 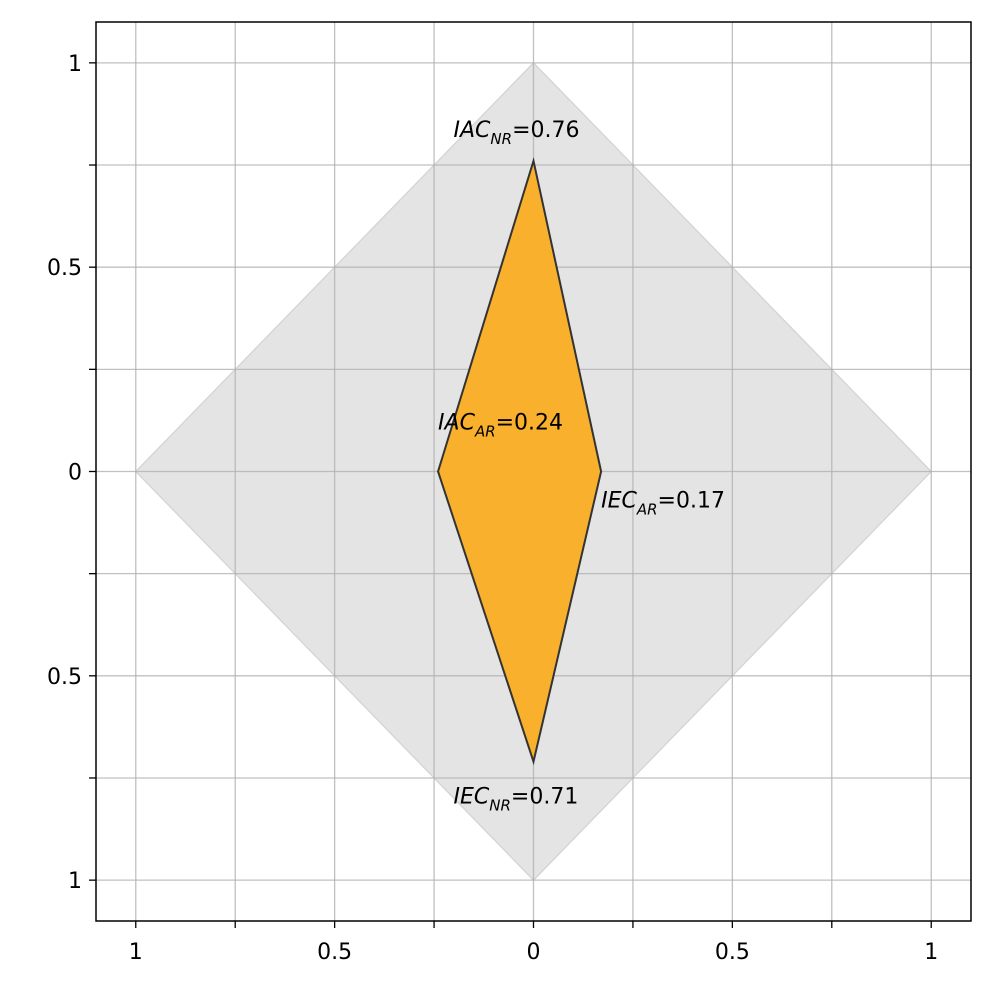 I want to click on y-tick-label: 0, so click(x=75, y=473).